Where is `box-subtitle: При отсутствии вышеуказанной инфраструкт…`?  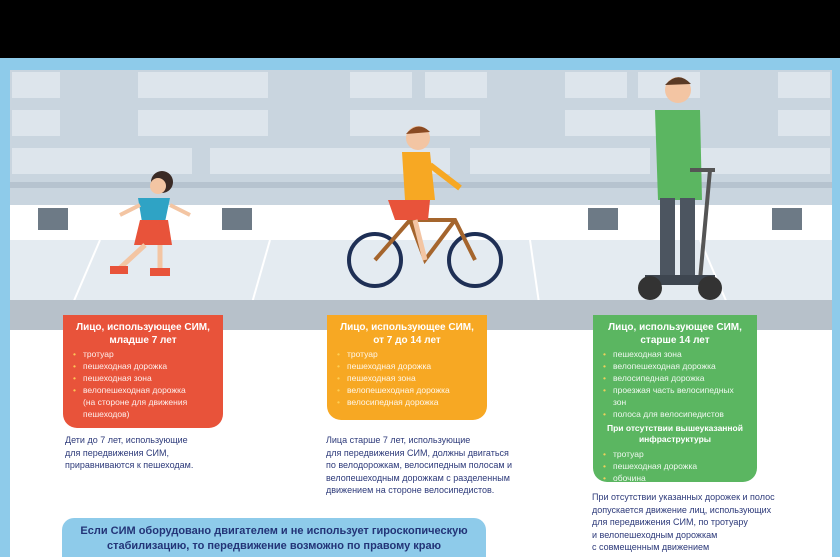
box-subtitle: При отсутствии вышеуказанной инфраструкт… is located at coordinates (675, 433).